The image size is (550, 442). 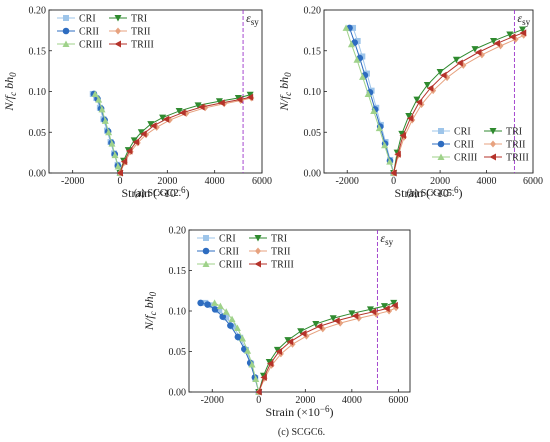 I want to click on x-tick-label: 6000, so click(x=262, y=181).